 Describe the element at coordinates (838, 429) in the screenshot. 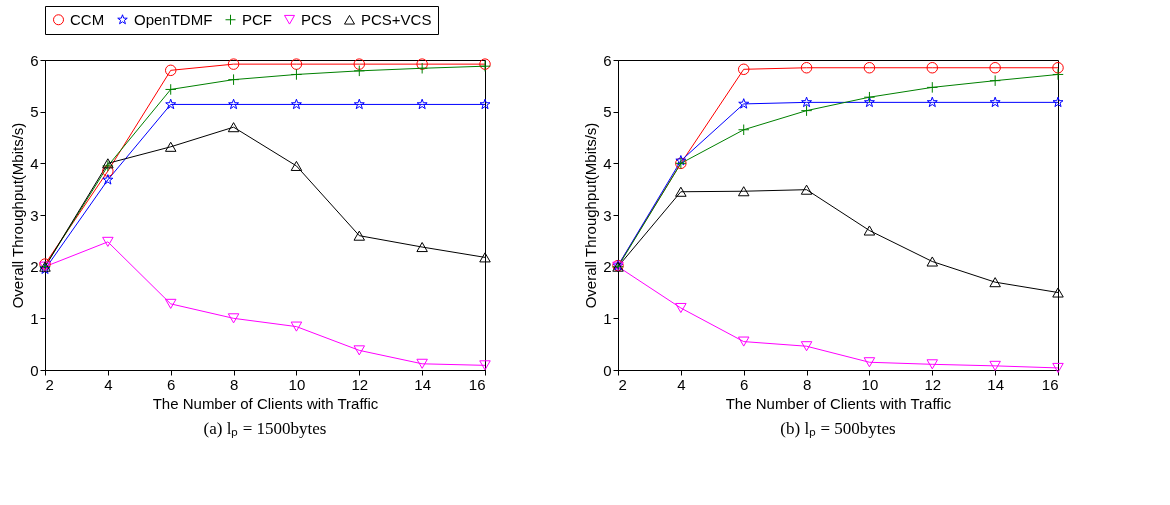

I see `text: (b) lₚ = 500bytes` at that location.